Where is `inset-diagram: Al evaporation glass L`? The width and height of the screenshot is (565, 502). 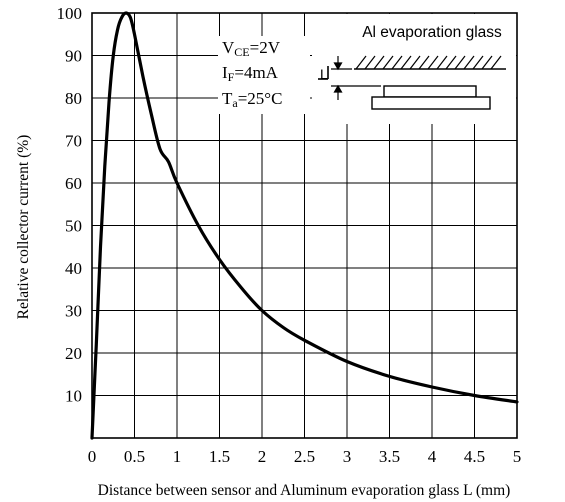
inset-diagram: Al evaporation glass L is located at coordinates (414, 69).